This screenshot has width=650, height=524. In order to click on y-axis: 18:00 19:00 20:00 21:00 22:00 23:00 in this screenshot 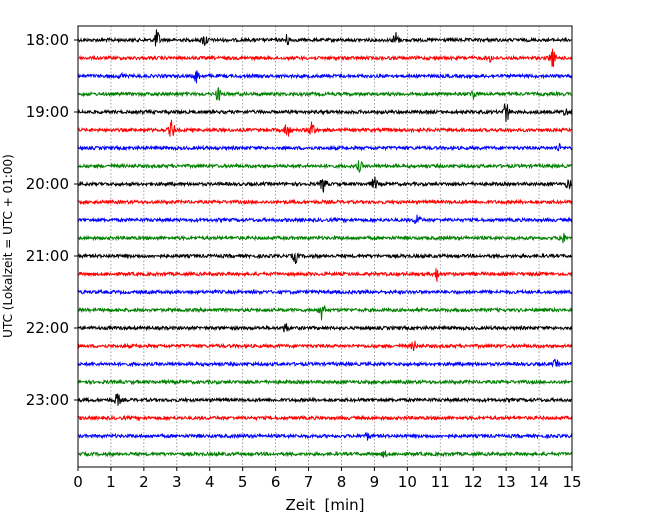, I will do `click(52, 220)`.